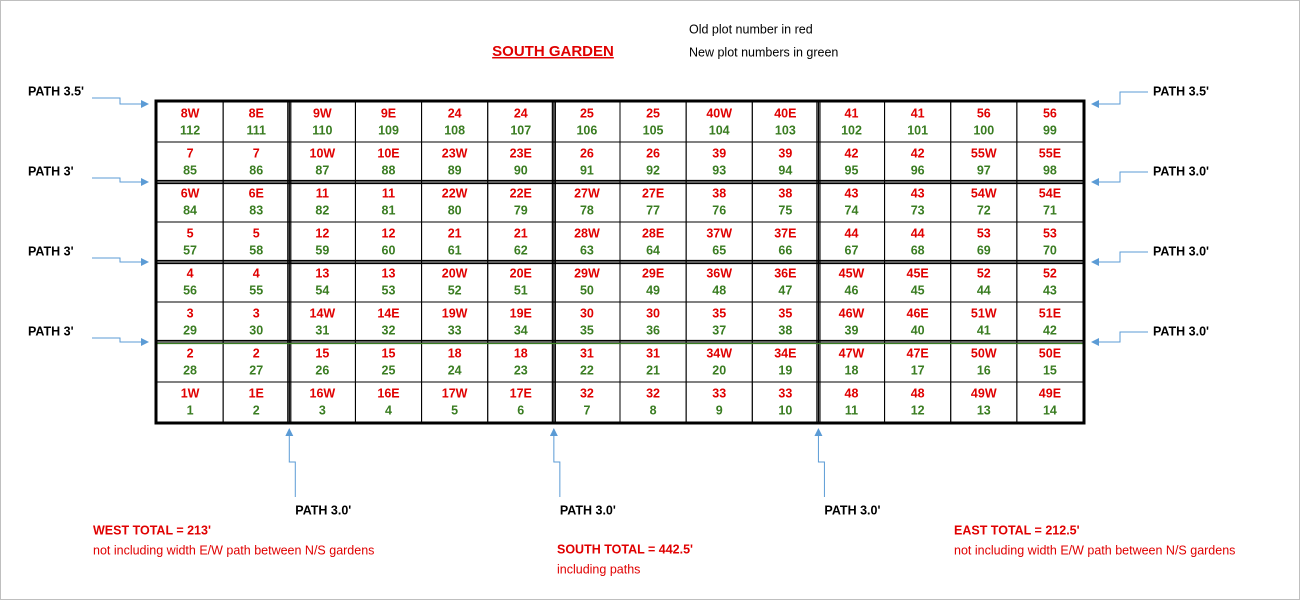 This screenshot has width=1300, height=600. Describe the element at coordinates (388, 113) in the screenshot. I see `old-plot-number: 9E` at that location.